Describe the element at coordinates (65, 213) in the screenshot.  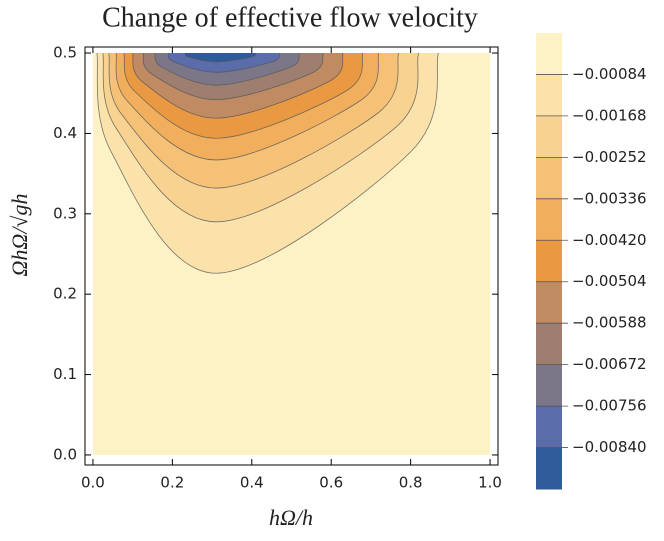
I see `y-tick-label: 0.3` at that location.